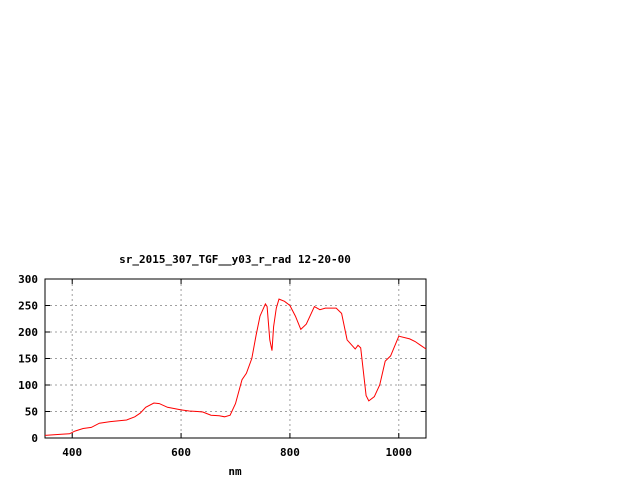 This screenshot has height=480, width=640. Describe the element at coordinates (28, 359) in the screenshot. I see `y-tick-label: 150` at that location.